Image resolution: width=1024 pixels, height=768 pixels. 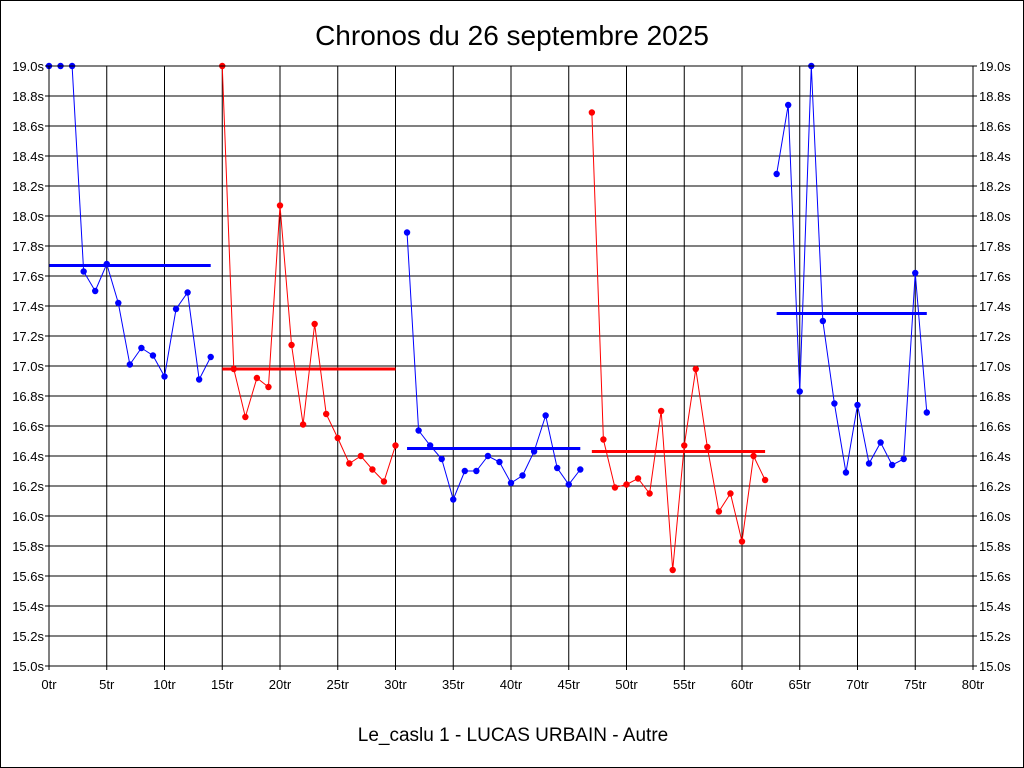 What do you see at coordinates (995, 456) in the screenshot?
I see `y-tick-label-right: 16.4s` at bounding box center [995, 456].